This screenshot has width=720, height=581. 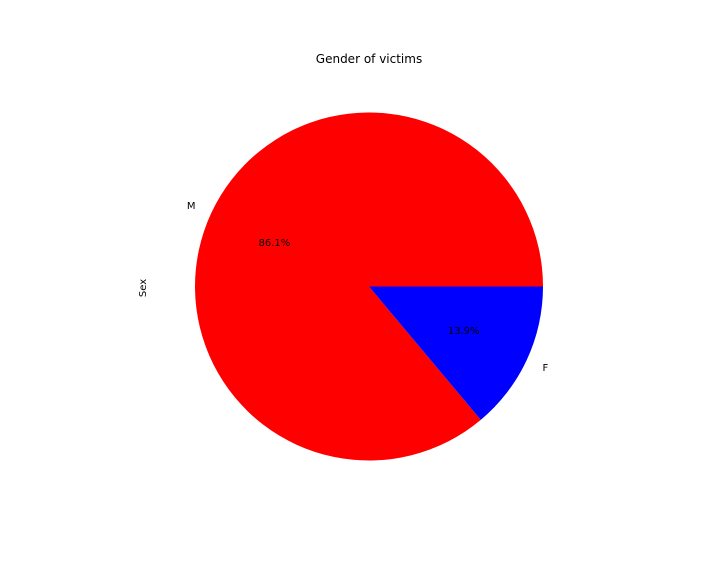 I want to click on pie-percent-label: 86.1%, so click(x=275, y=243).